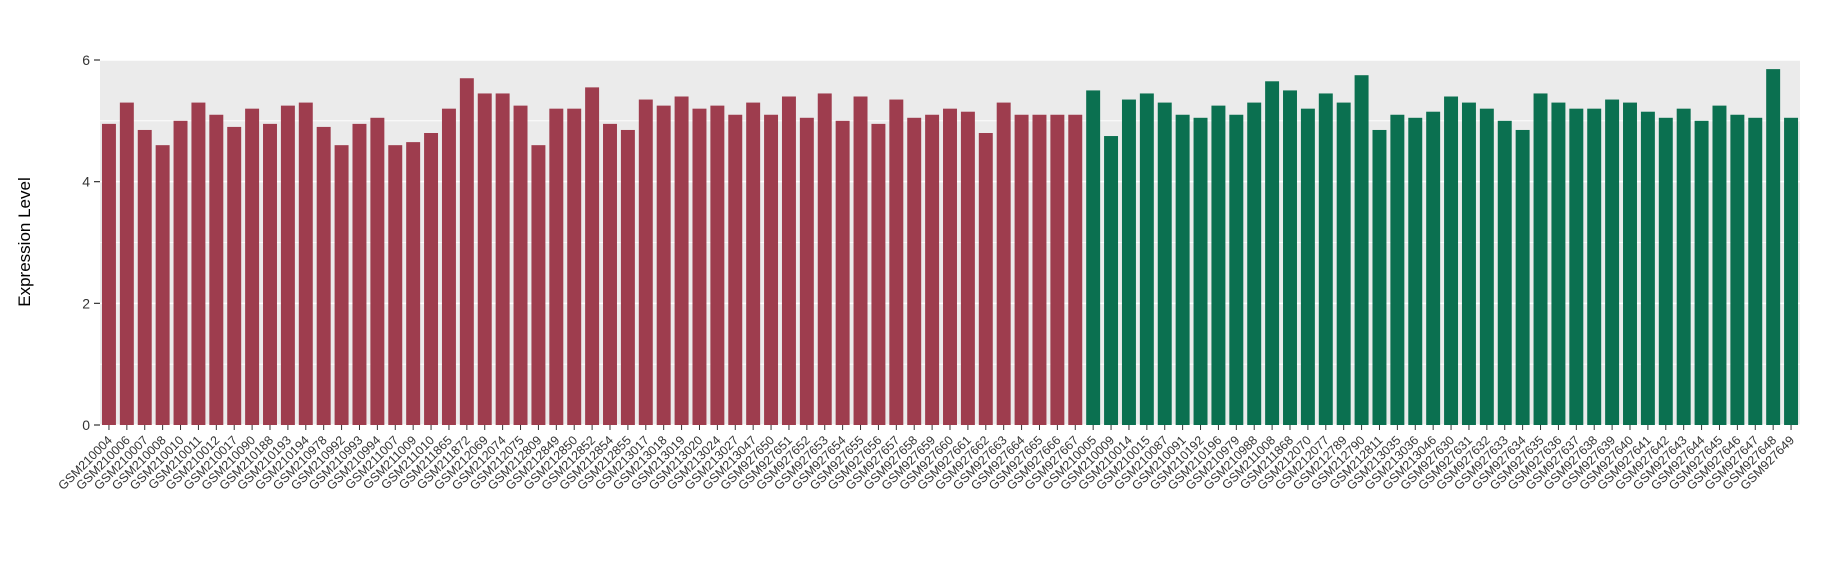 The height and width of the screenshot is (580, 1840). Describe the element at coordinates (86, 303) in the screenshot. I see `y-tick-label: 2` at that location.